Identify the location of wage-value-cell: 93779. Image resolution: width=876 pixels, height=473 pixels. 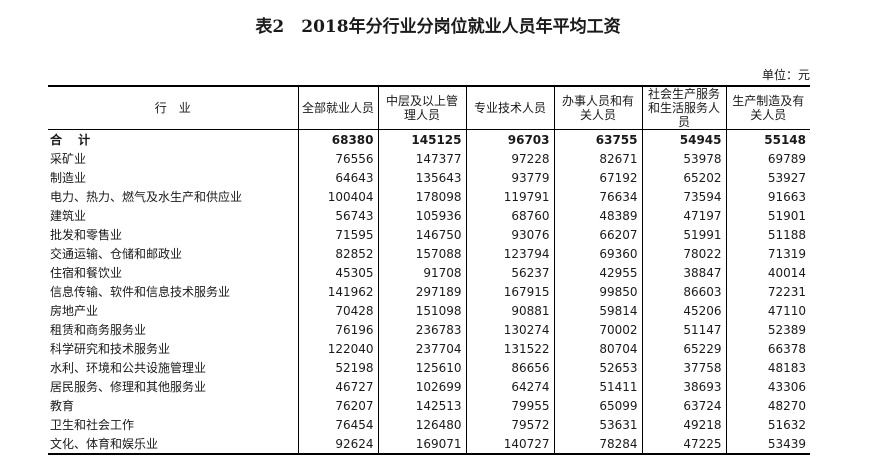
(509, 177).